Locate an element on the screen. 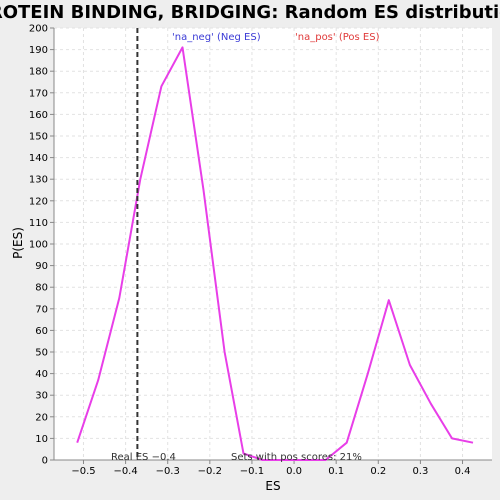 This screenshot has width=500, height=500. y-axis-label: P(ES) is located at coordinates (18, 243).